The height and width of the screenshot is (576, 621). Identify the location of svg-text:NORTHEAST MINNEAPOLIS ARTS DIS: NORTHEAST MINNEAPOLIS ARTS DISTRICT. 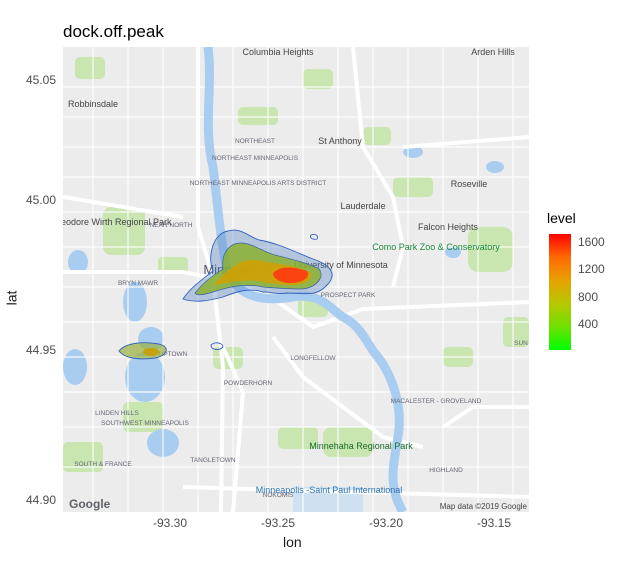
(258, 183).